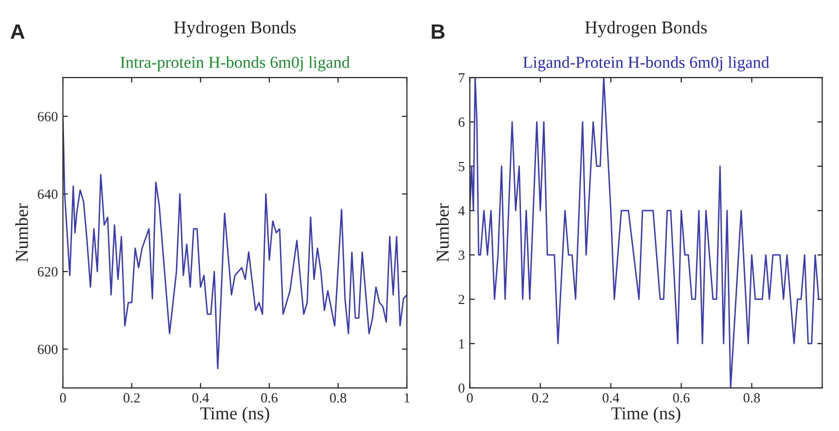  I want to click on y-tick-label: 4, so click(461, 211).